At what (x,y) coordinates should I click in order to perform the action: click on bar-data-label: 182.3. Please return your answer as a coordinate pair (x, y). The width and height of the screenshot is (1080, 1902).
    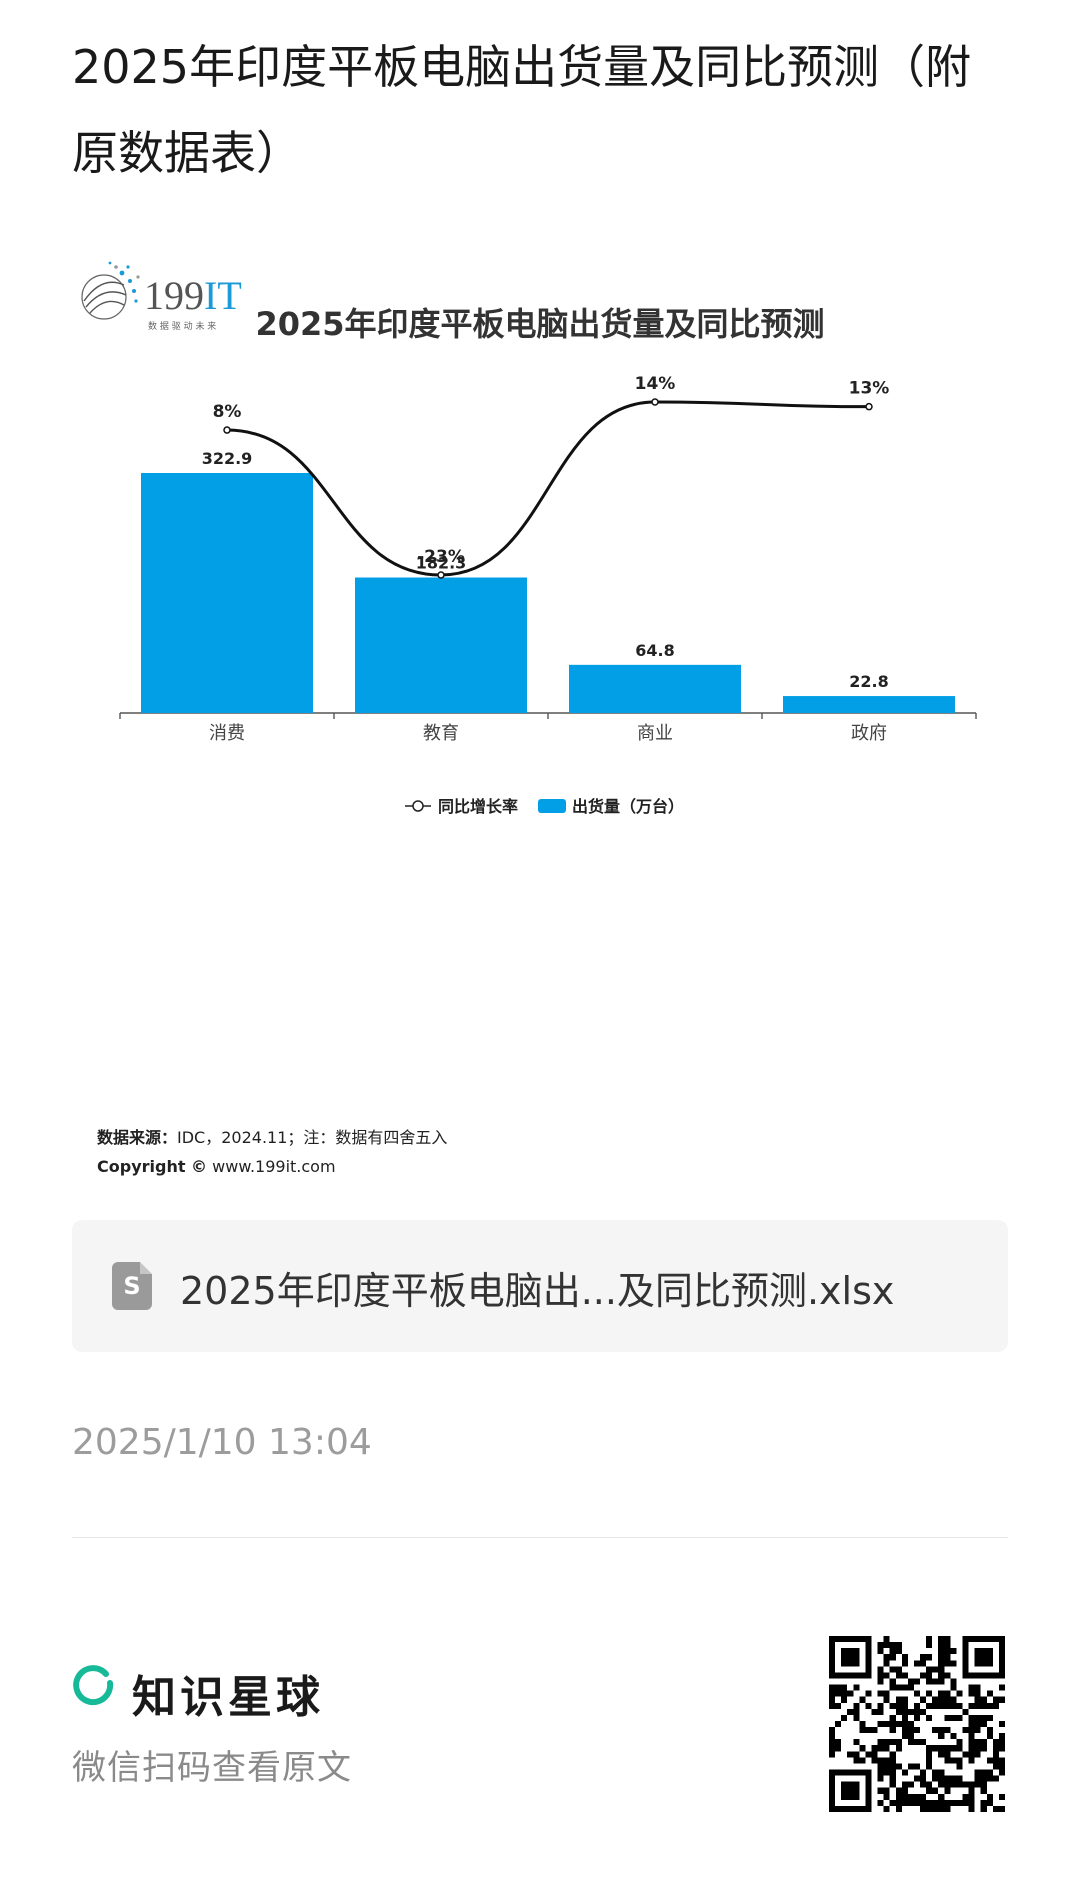
    Looking at the image, I should click on (441, 563).